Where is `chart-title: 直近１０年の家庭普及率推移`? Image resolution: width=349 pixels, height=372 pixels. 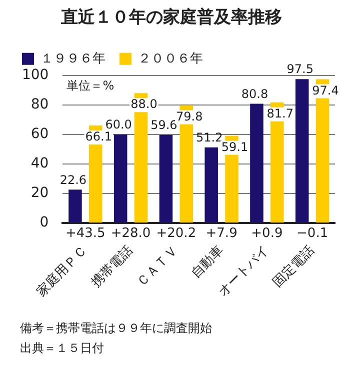 chart-title: 直近１０年の家庭普及率推移 is located at coordinates (171, 17).